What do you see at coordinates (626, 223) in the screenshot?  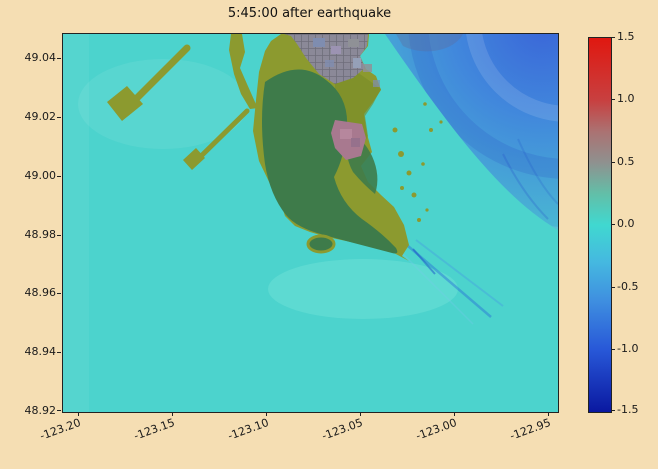 I see `colorbar-tick-label: 0.0` at bounding box center [626, 223].